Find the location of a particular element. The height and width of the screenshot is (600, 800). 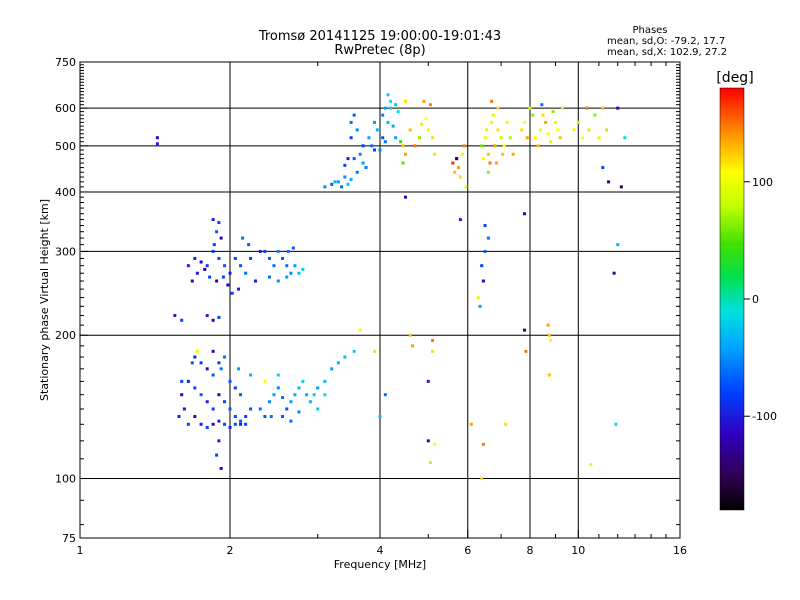

y-axis-label: Stationary phase Virtual Height [km] is located at coordinates (44, 300).